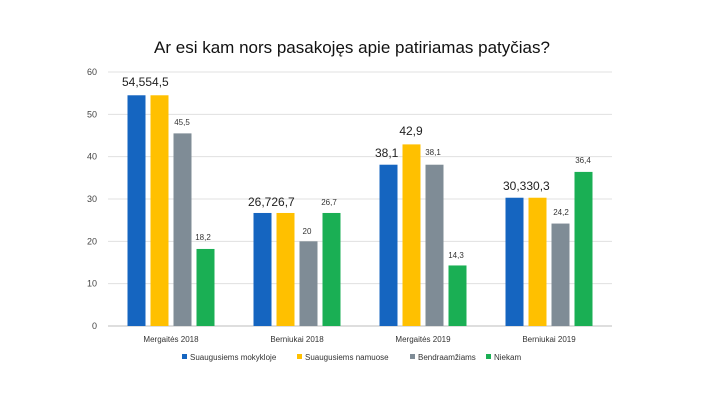 The height and width of the screenshot is (405, 720). Describe the element at coordinates (94, 326) in the screenshot. I see `y-tick-label: 0` at that location.